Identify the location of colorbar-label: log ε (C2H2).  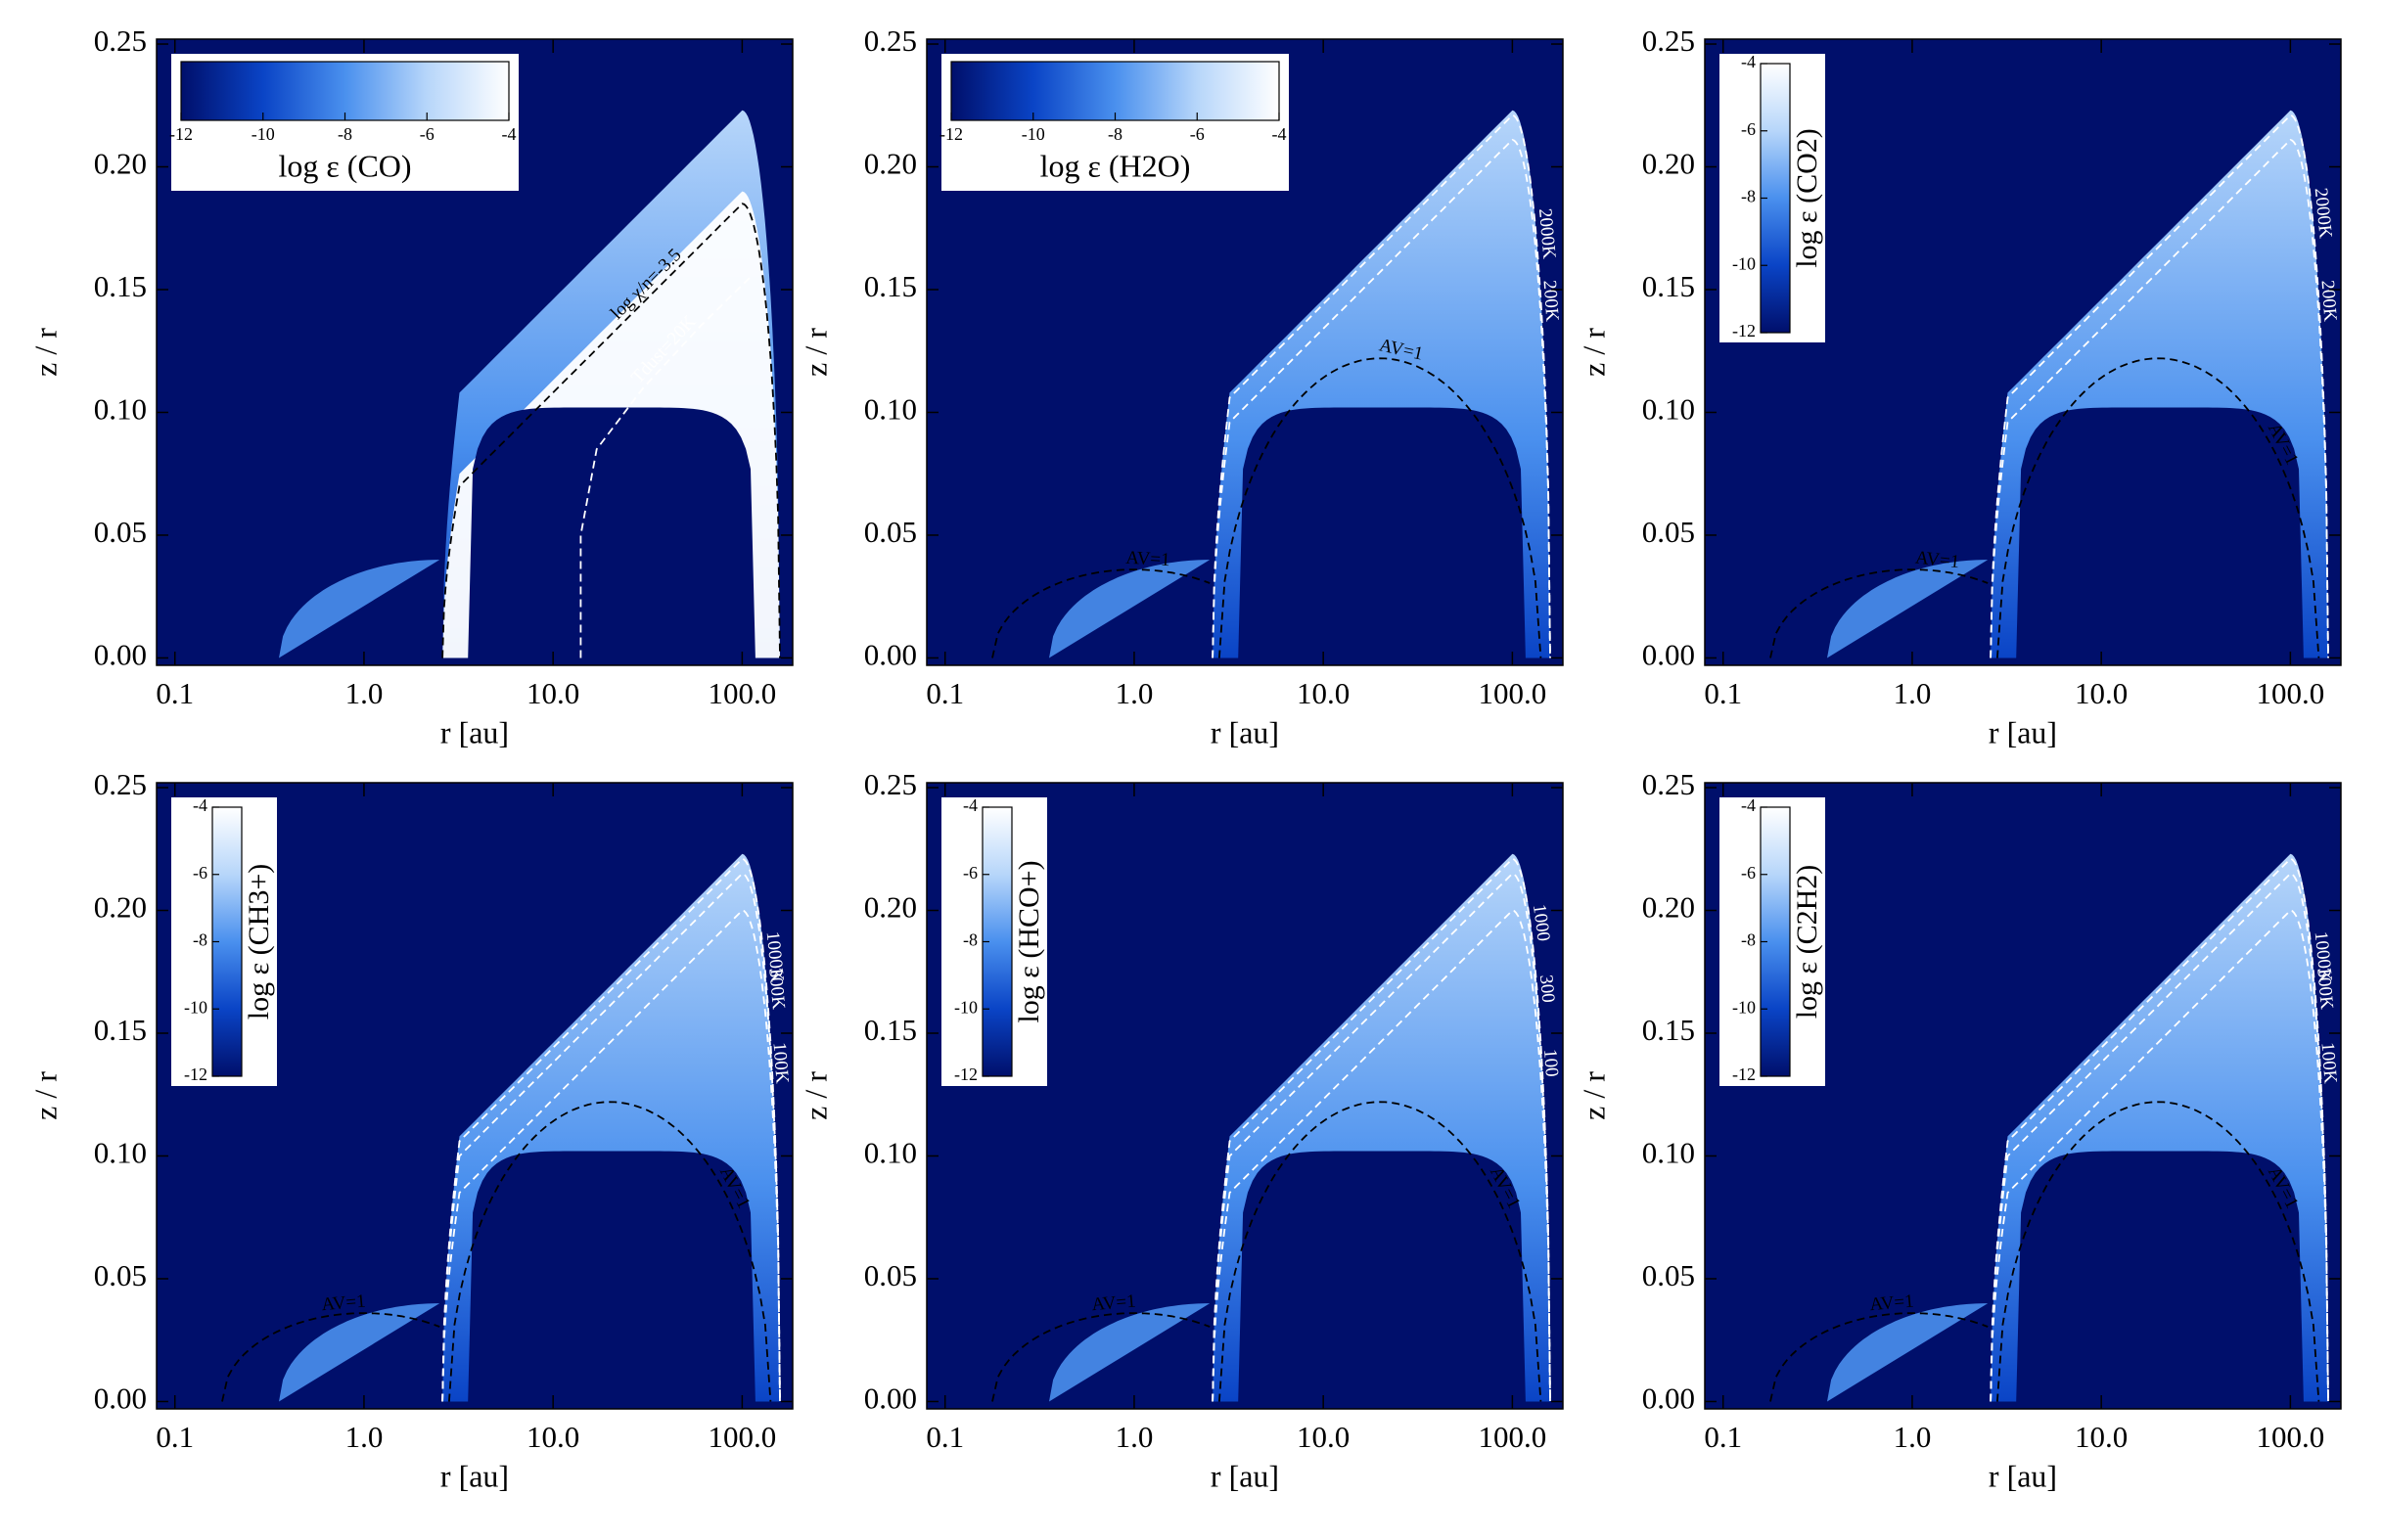
(1807, 942).